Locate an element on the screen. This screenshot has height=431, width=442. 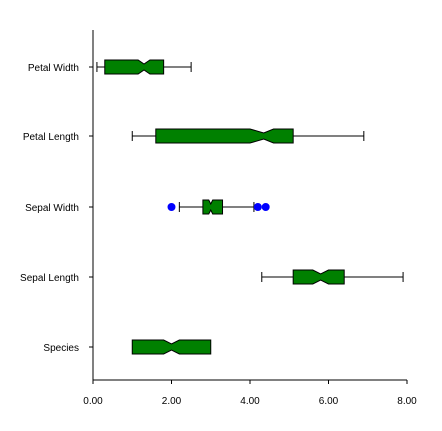
box-petal-length is located at coordinates (248, 136).